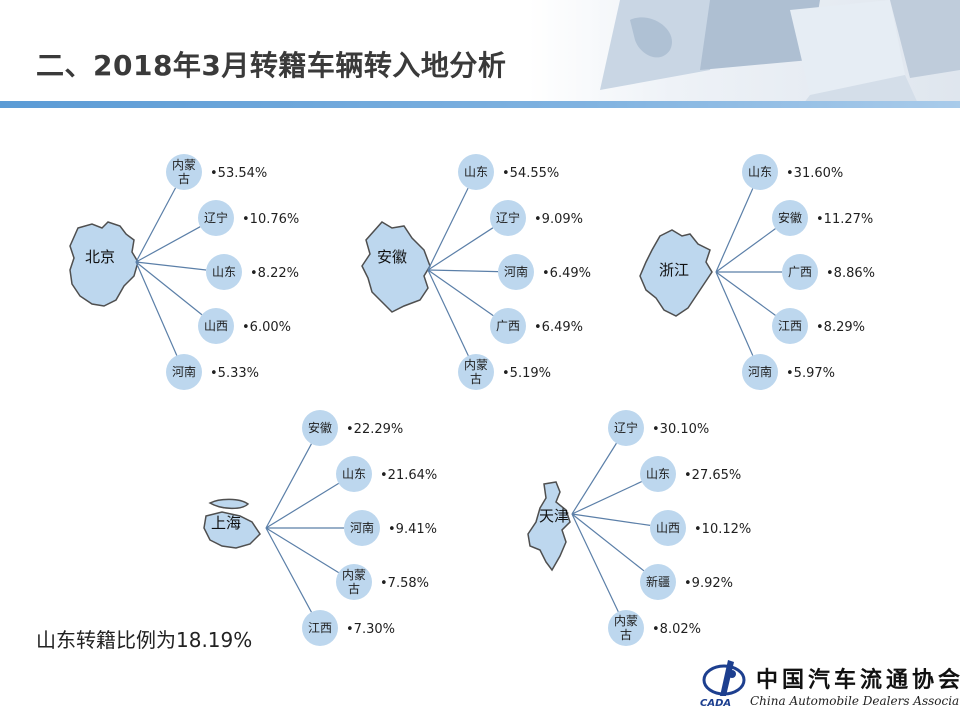 This screenshot has width=960, height=720. Describe the element at coordinates (554, 516) in the screenshot. I see `region-label: 天津` at that location.